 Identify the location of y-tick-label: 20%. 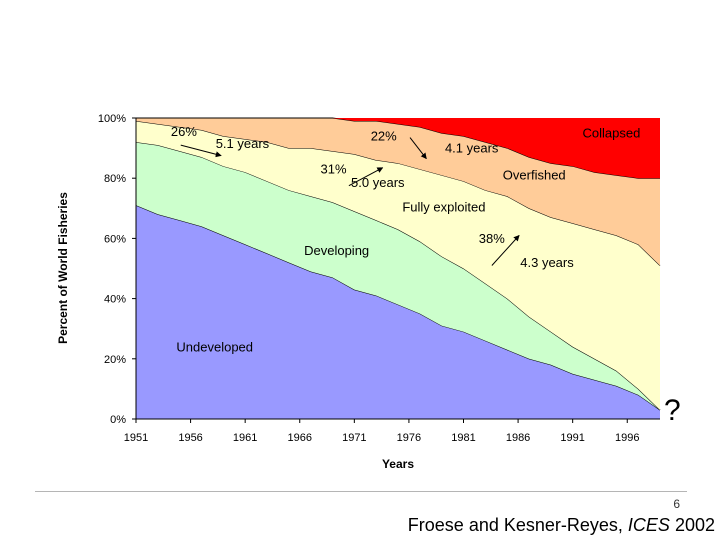
(115, 360).